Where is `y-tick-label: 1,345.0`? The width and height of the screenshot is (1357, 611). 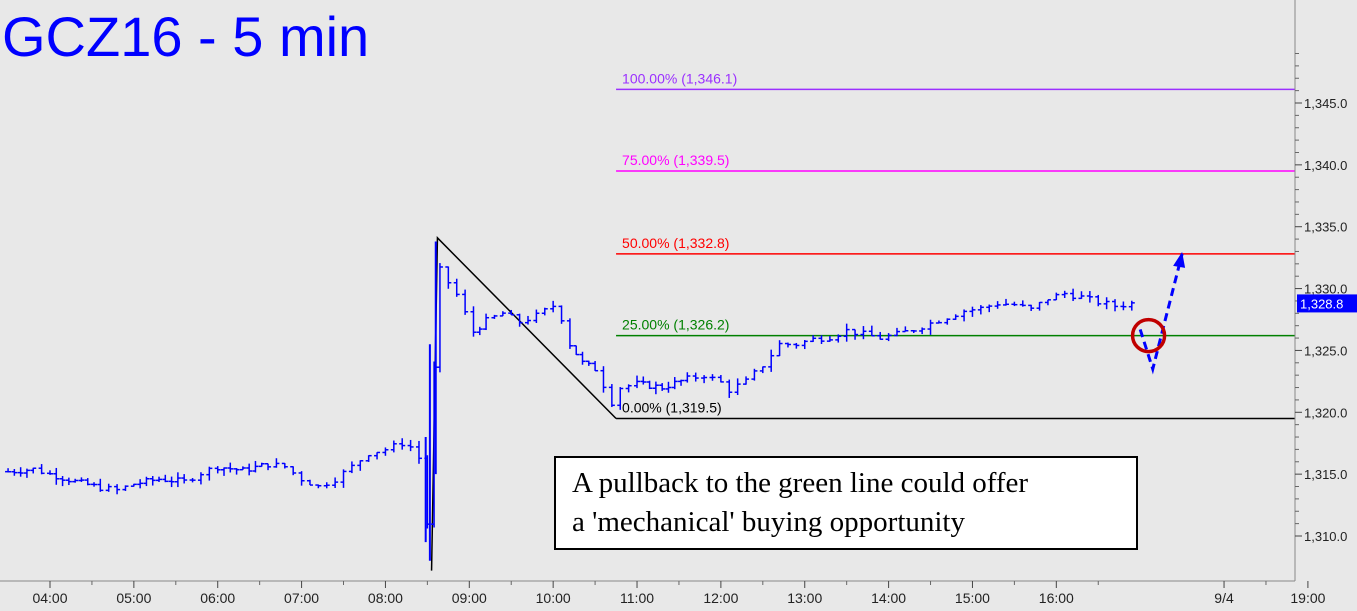
y-tick-label: 1,345.0 is located at coordinates (1325, 103).